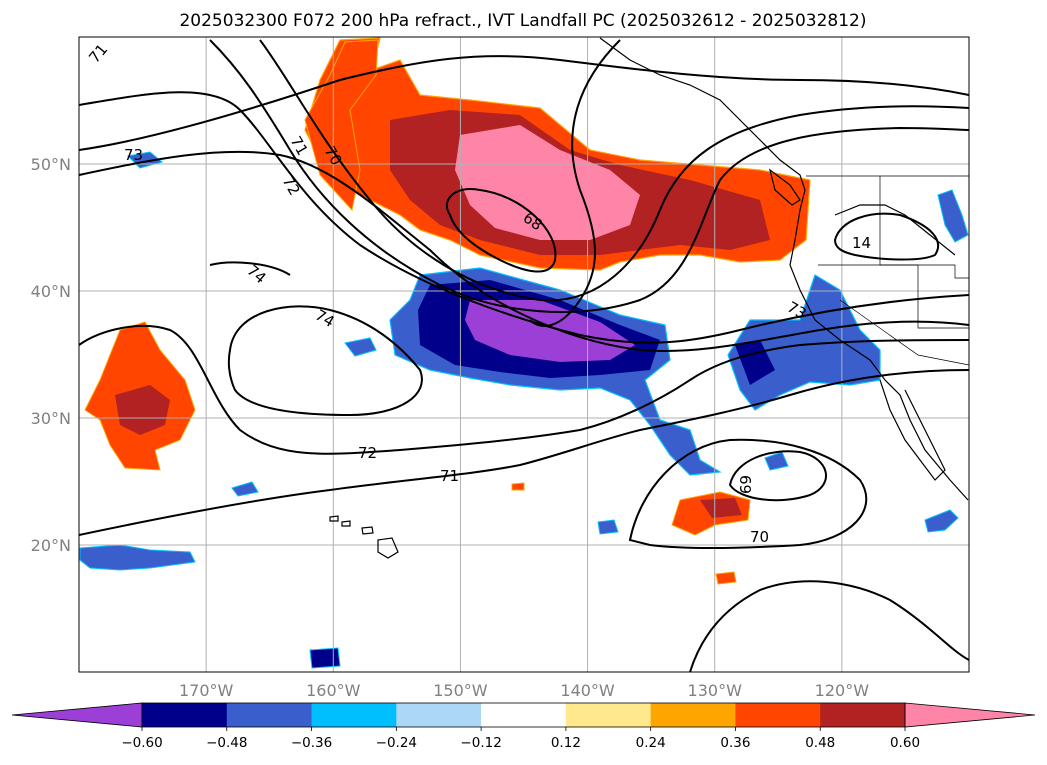 The width and height of the screenshot is (1047, 765). I want to click on colorbar-frame, so click(523, 715).